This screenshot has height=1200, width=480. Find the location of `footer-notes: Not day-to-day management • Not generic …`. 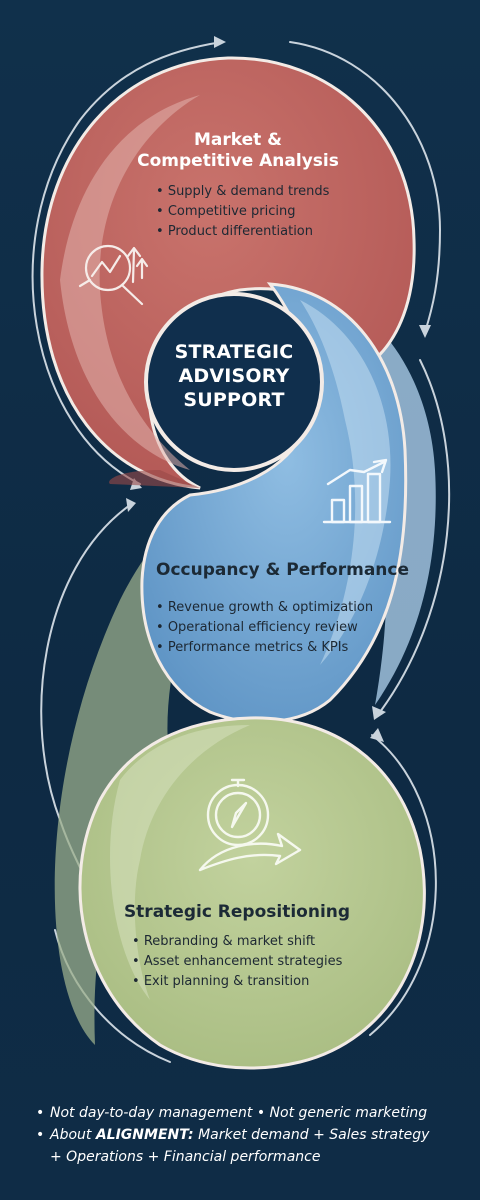

footer-notes: Not day-to-day management • Not generic … is located at coordinates (251, 1135).